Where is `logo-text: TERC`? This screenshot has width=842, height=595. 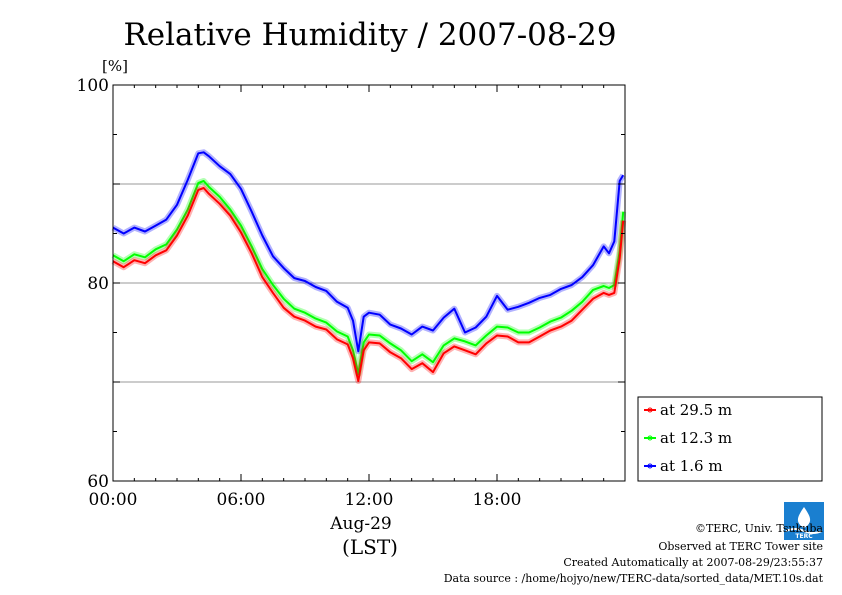
logo-text: TERC is located at coordinates (804, 536).